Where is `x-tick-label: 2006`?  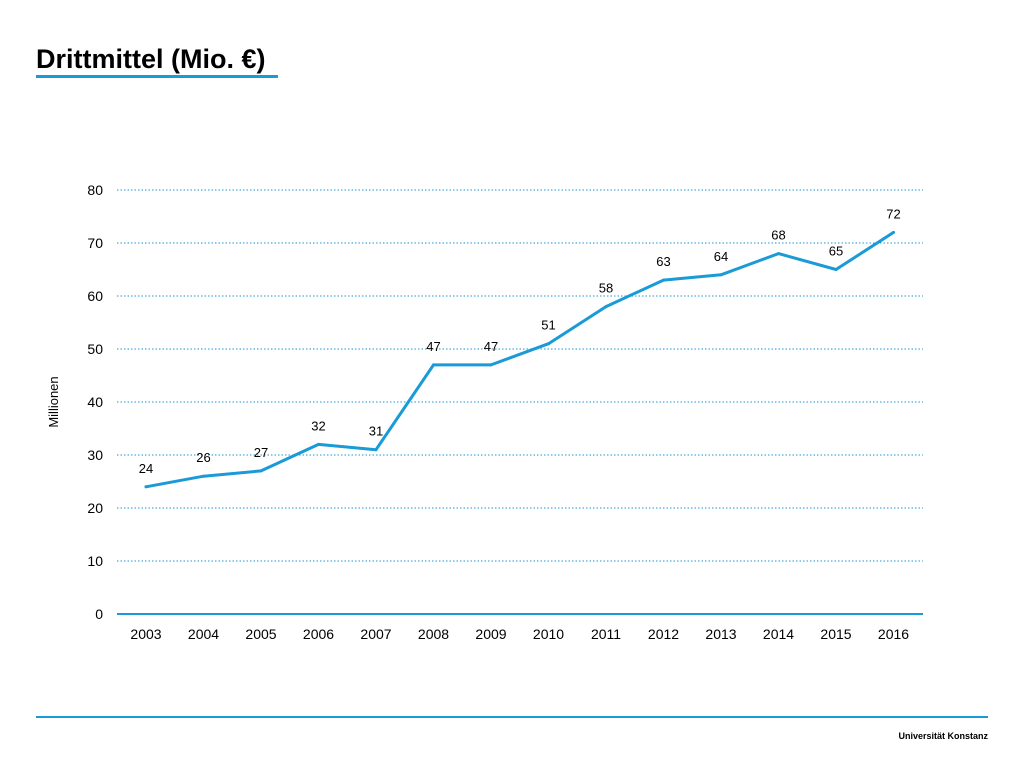
x-tick-label: 2006 is located at coordinates (318, 634).